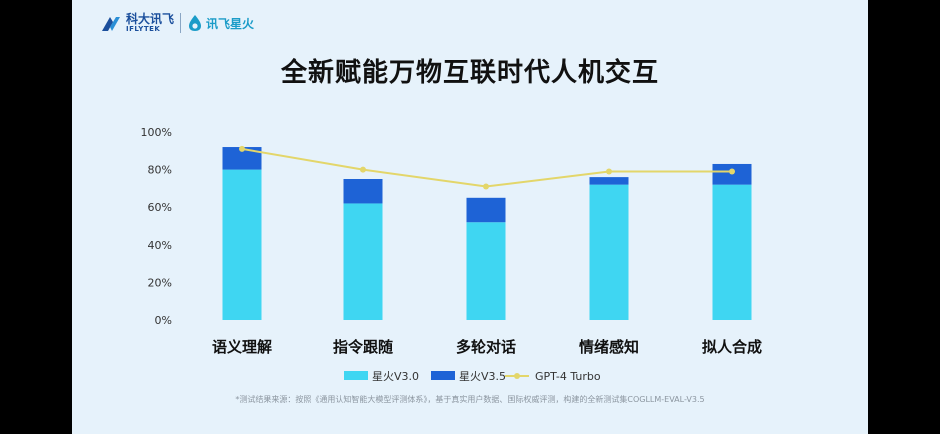  Describe the element at coordinates (111, 24) in the screenshot. I see `iflytek-logo-icon` at that location.